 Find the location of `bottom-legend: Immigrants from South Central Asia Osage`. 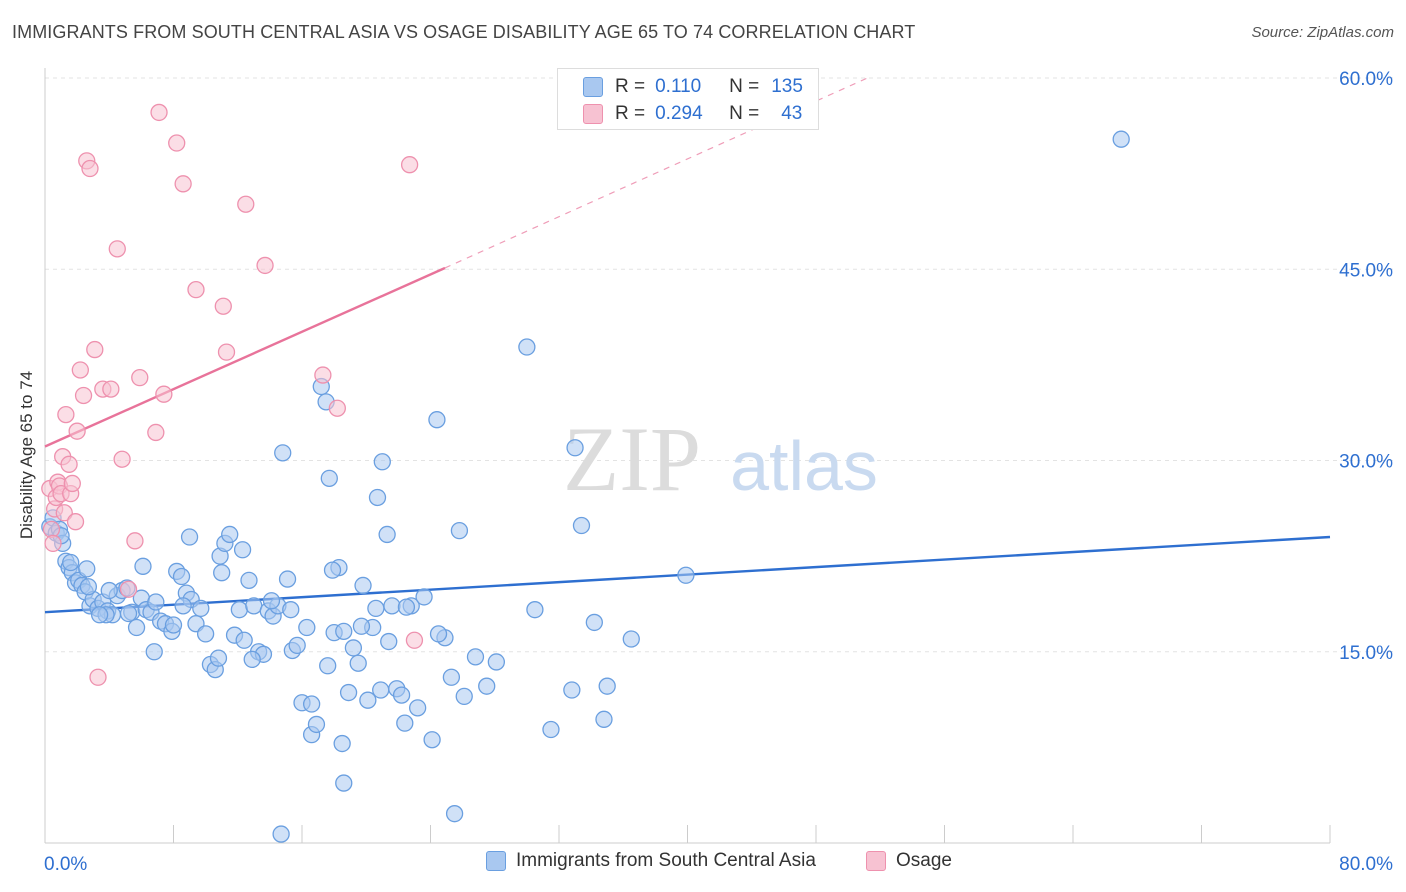

bottom-legend: Immigrants from South Central Asia Osage is located at coordinates (703, 865).